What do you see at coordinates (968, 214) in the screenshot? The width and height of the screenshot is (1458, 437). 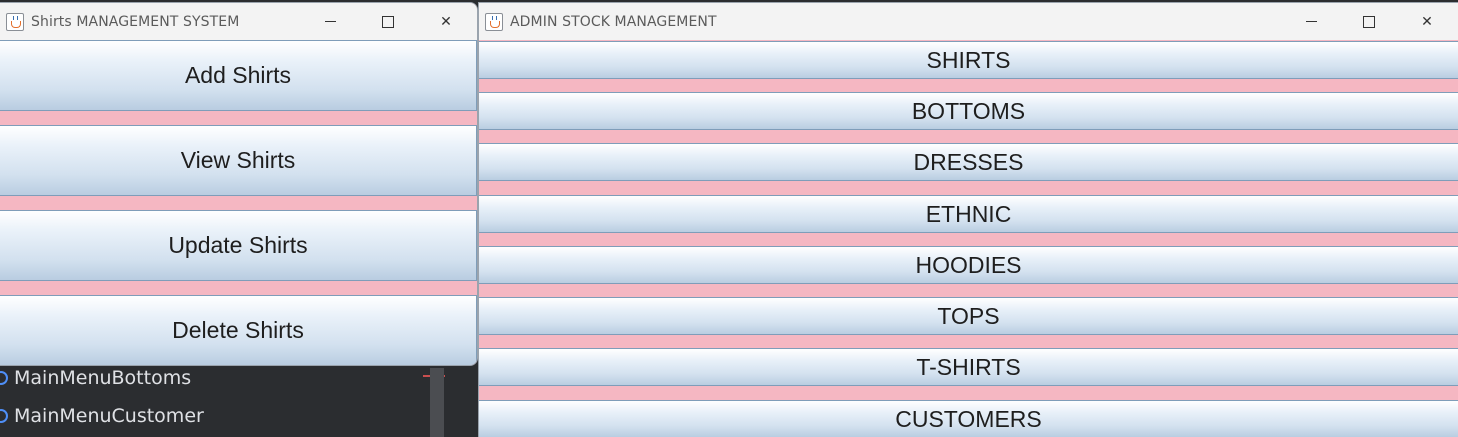 I see `ethnic-button: ETHNIC` at bounding box center [968, 214].